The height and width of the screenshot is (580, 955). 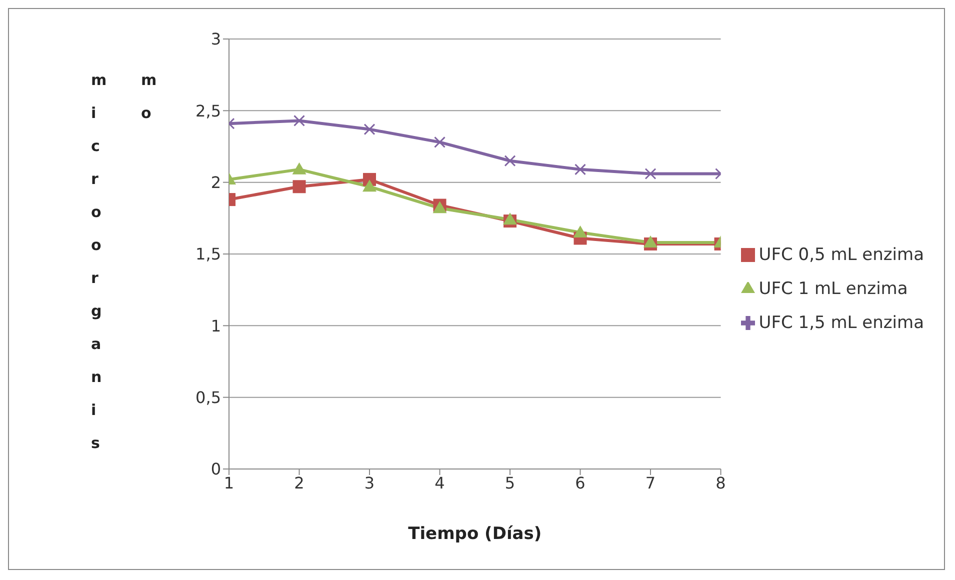 I want to click on x-tick-label: 7, so click(x=650, y=482).